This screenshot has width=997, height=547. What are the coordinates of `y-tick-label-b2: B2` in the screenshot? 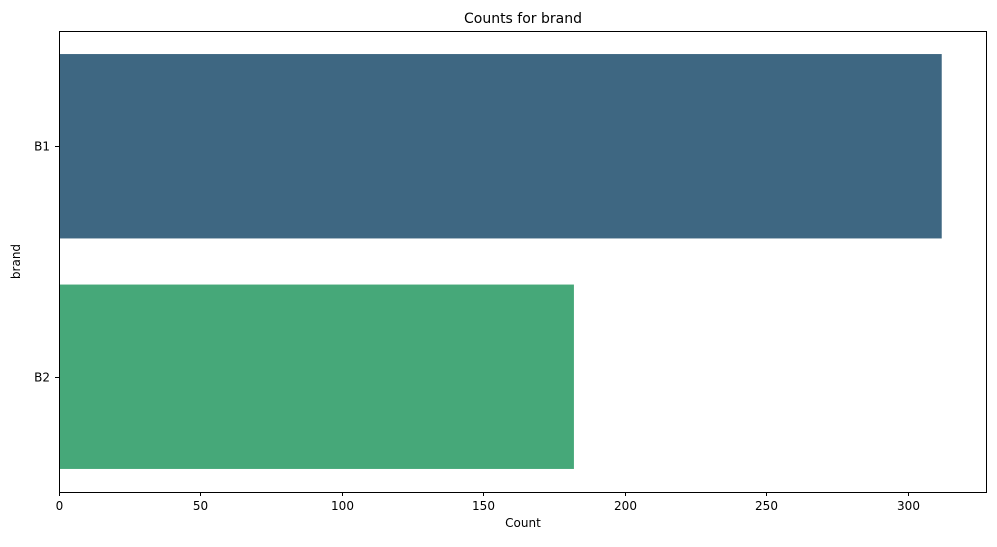 It's located at (42, 378).